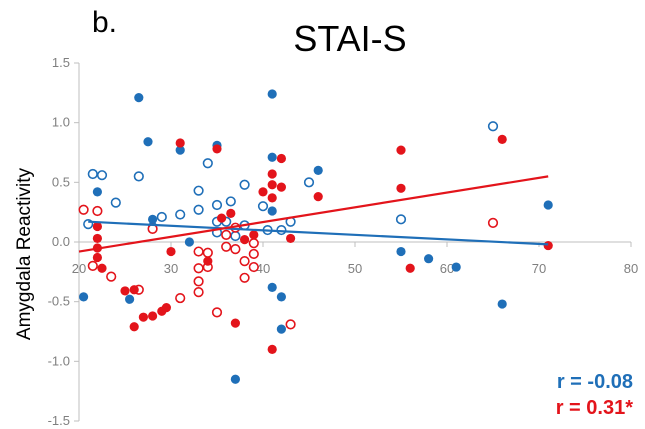 The image size is (645, 429). What do you see at coordinates (61, 122) in the screenshot?
I see `y-tick-label: 1.0` at bounding box center [61, 122].